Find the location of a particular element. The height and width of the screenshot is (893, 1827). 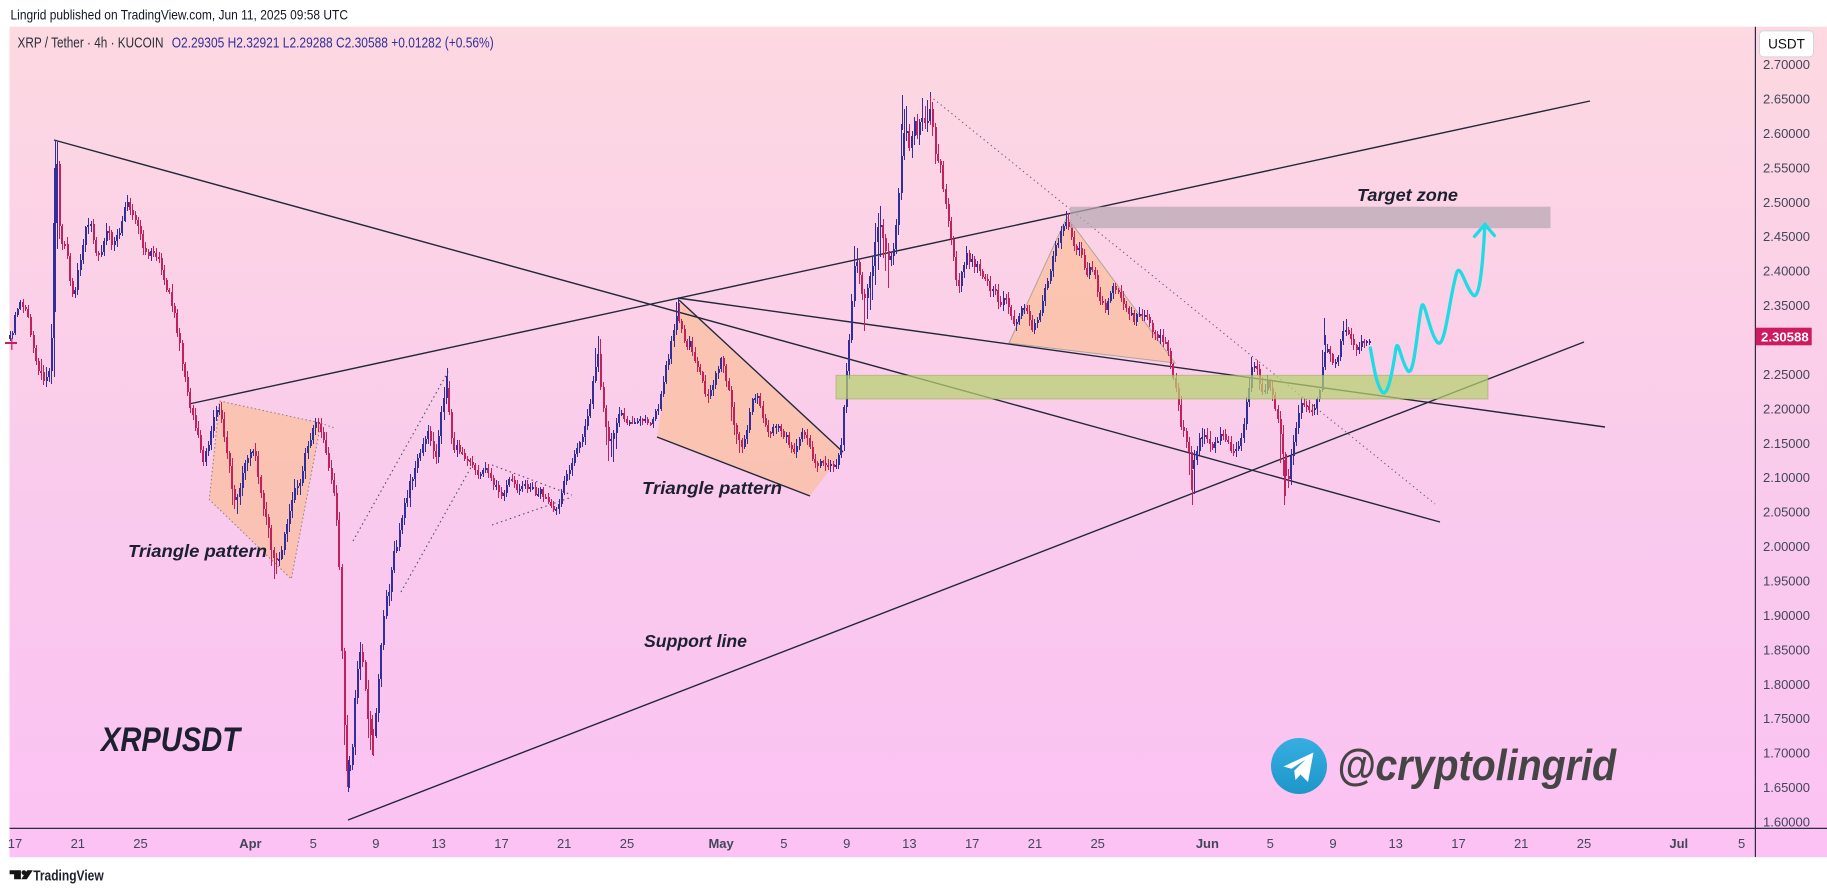

svg-text: 2.10000 is located at coordinates (1786, 477).